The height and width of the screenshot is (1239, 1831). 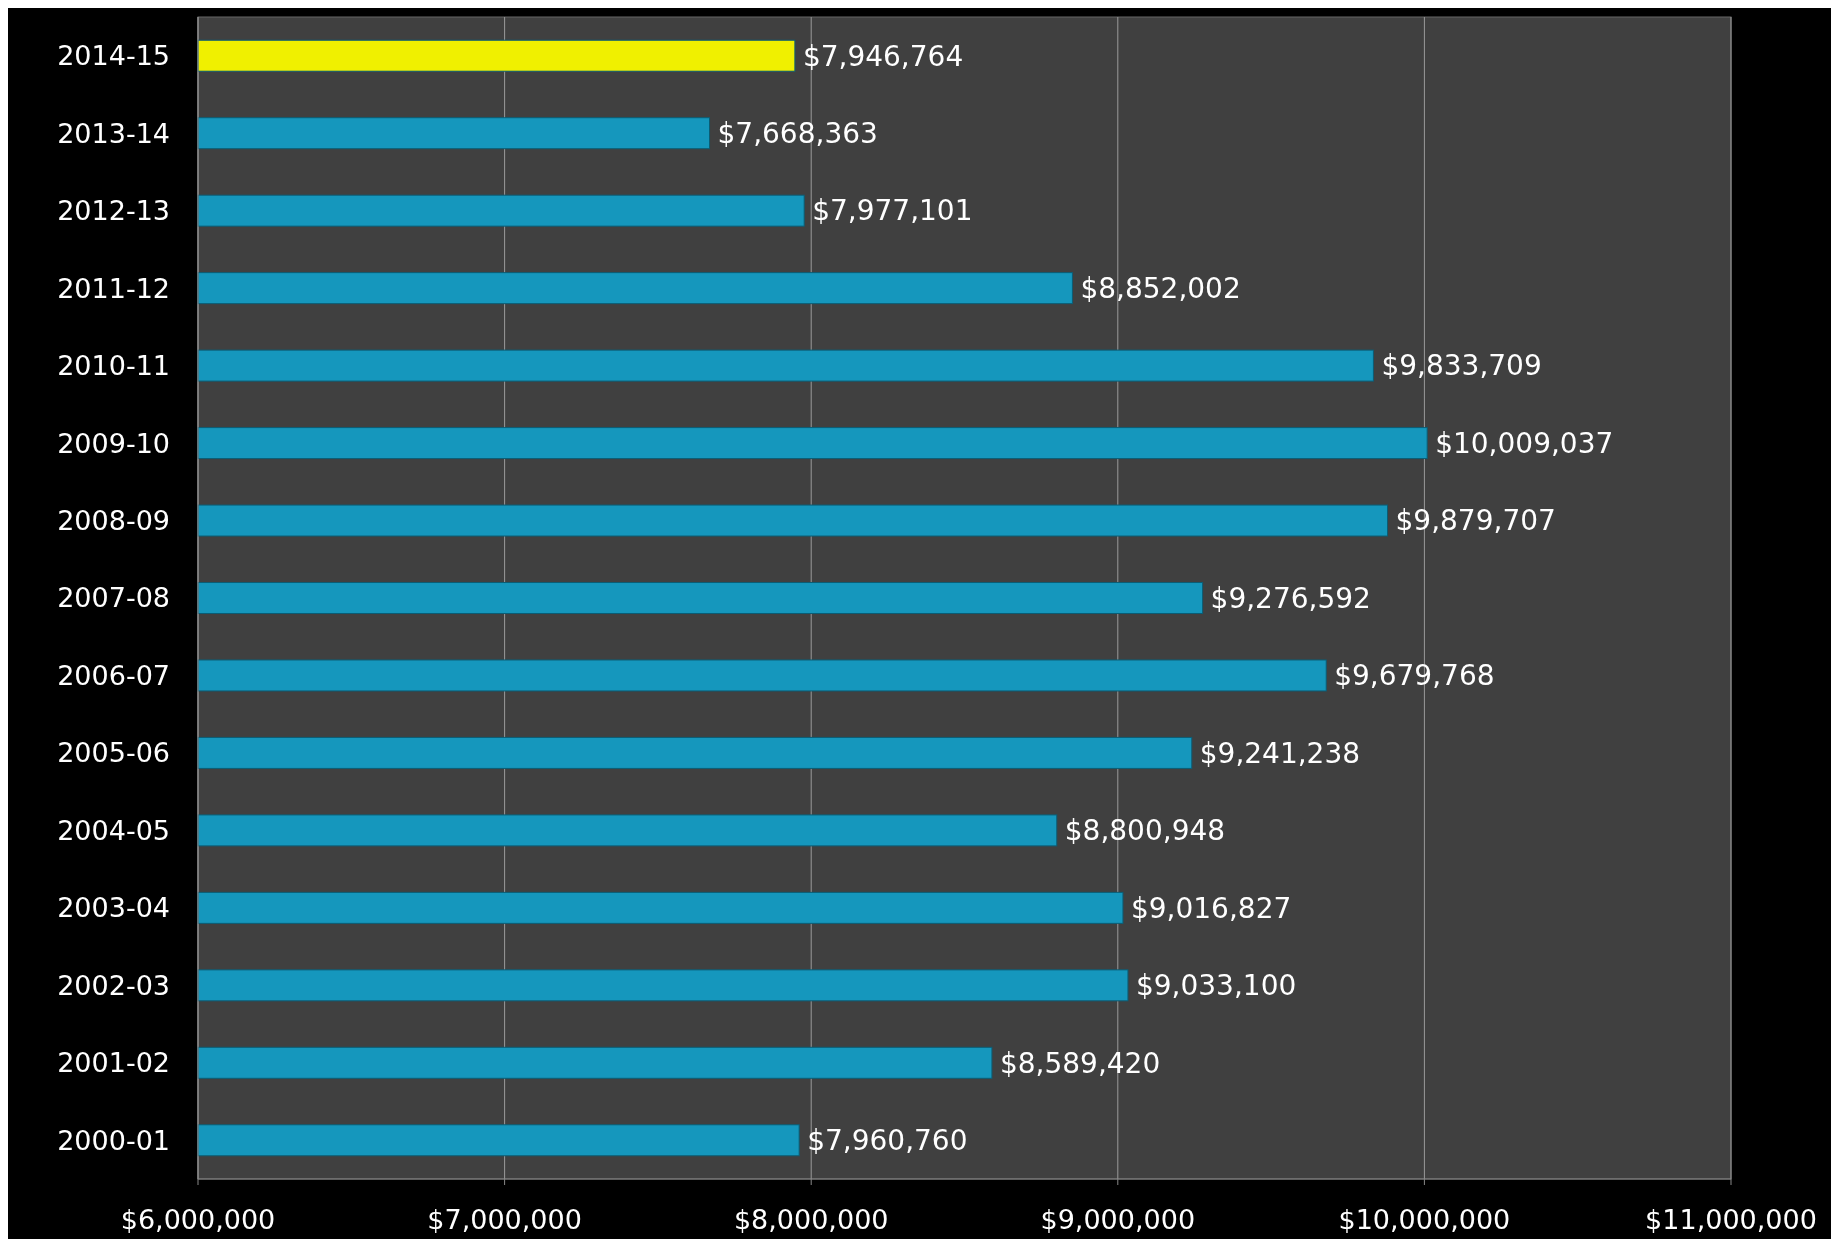 What do you see at coordinates (1461, 366) in the screenshot?
I see `data-label: $9,833,709` at bounding box center [1461, 366].